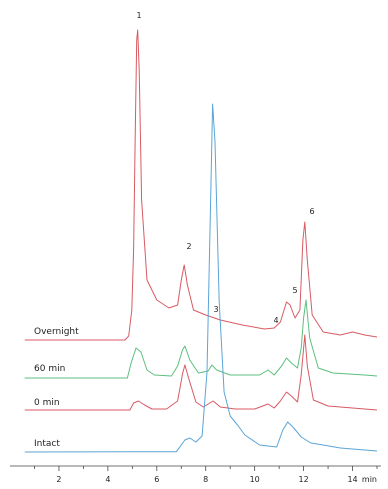  Describe the element at coordinates (369, 479) in the screenshot. I see `x-axis-unit: min` at that location.